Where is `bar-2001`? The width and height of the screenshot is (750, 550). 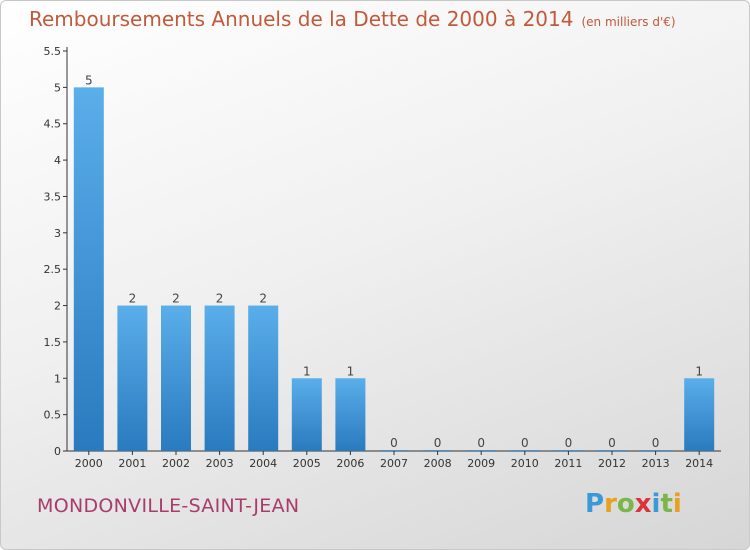 bar-2001 is located at coordinates (132, 378).